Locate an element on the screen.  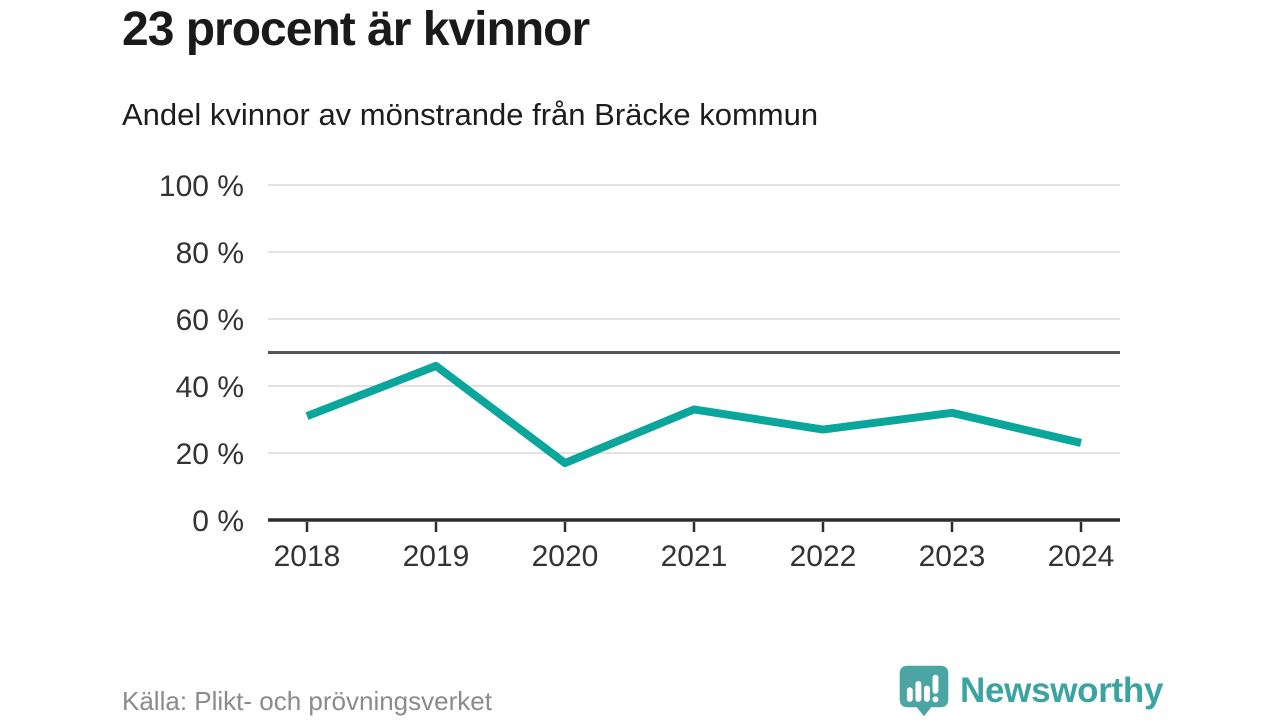
newsworthy-speech-bubble-chart-icon is located at coordinates (924, 691).